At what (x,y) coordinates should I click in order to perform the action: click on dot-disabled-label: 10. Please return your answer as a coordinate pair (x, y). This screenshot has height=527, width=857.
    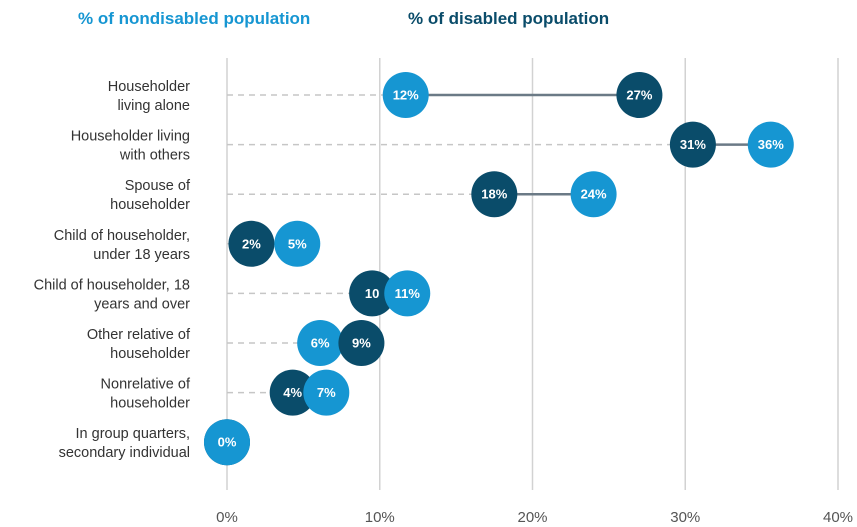
    Looking at the image, I should click on (372, 293).